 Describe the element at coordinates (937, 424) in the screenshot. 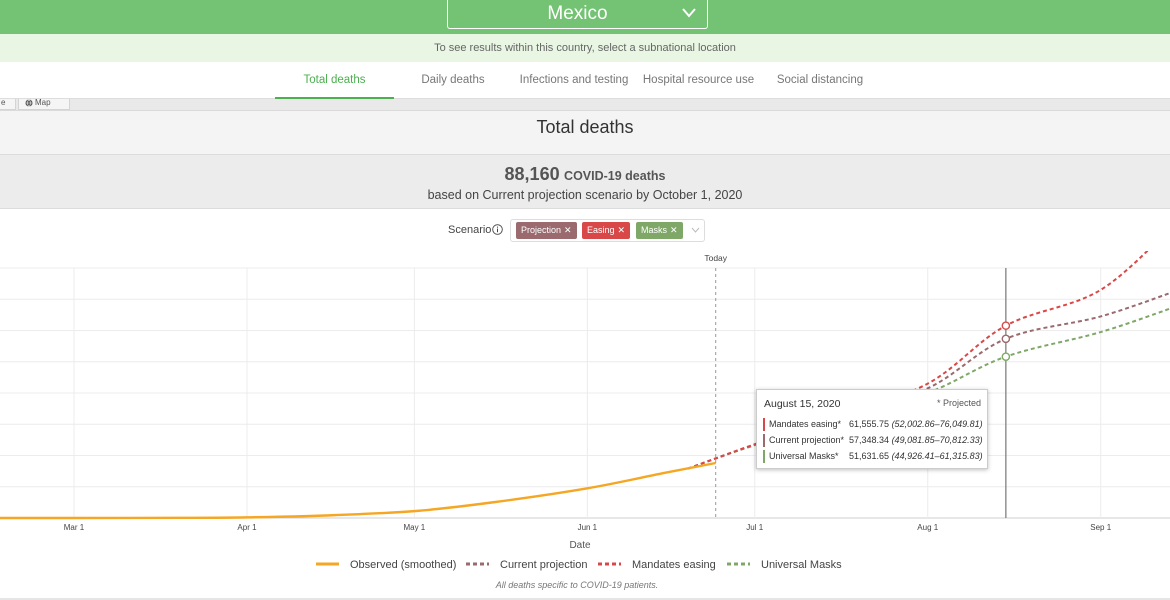

I see `tooltip-value-ci: (52,002.86–76,049.81)` at that location.